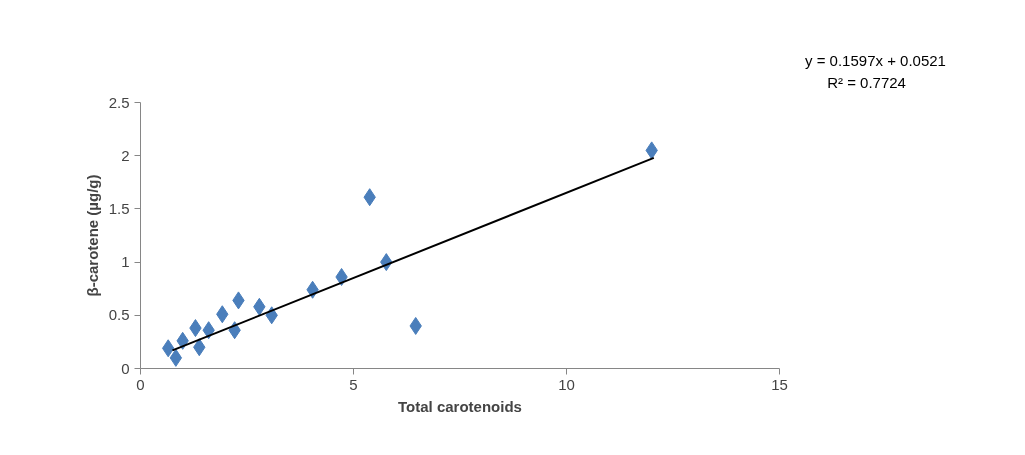 Image resolution: width=1025 pixels, height=455 pixels. Describe the element at coordinates (866, 83) in the screenshot. I see `text: R² = 0.7724` at that location.